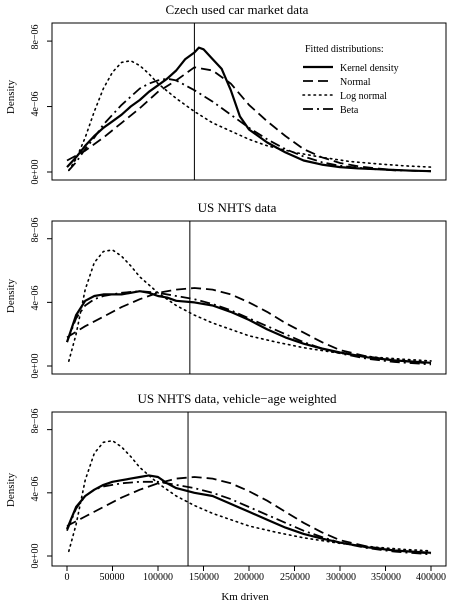  Describe the element at coordinates (369, 68) in the screenshot. I see `legend-label-kernel: Kernel density` at that location.